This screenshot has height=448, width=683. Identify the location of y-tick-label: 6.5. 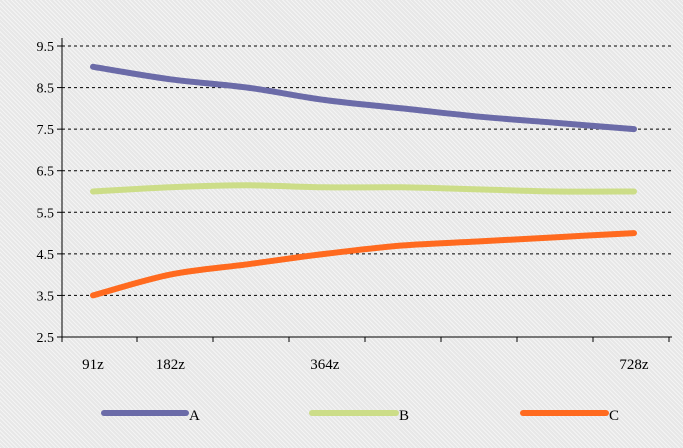
(46, 172).